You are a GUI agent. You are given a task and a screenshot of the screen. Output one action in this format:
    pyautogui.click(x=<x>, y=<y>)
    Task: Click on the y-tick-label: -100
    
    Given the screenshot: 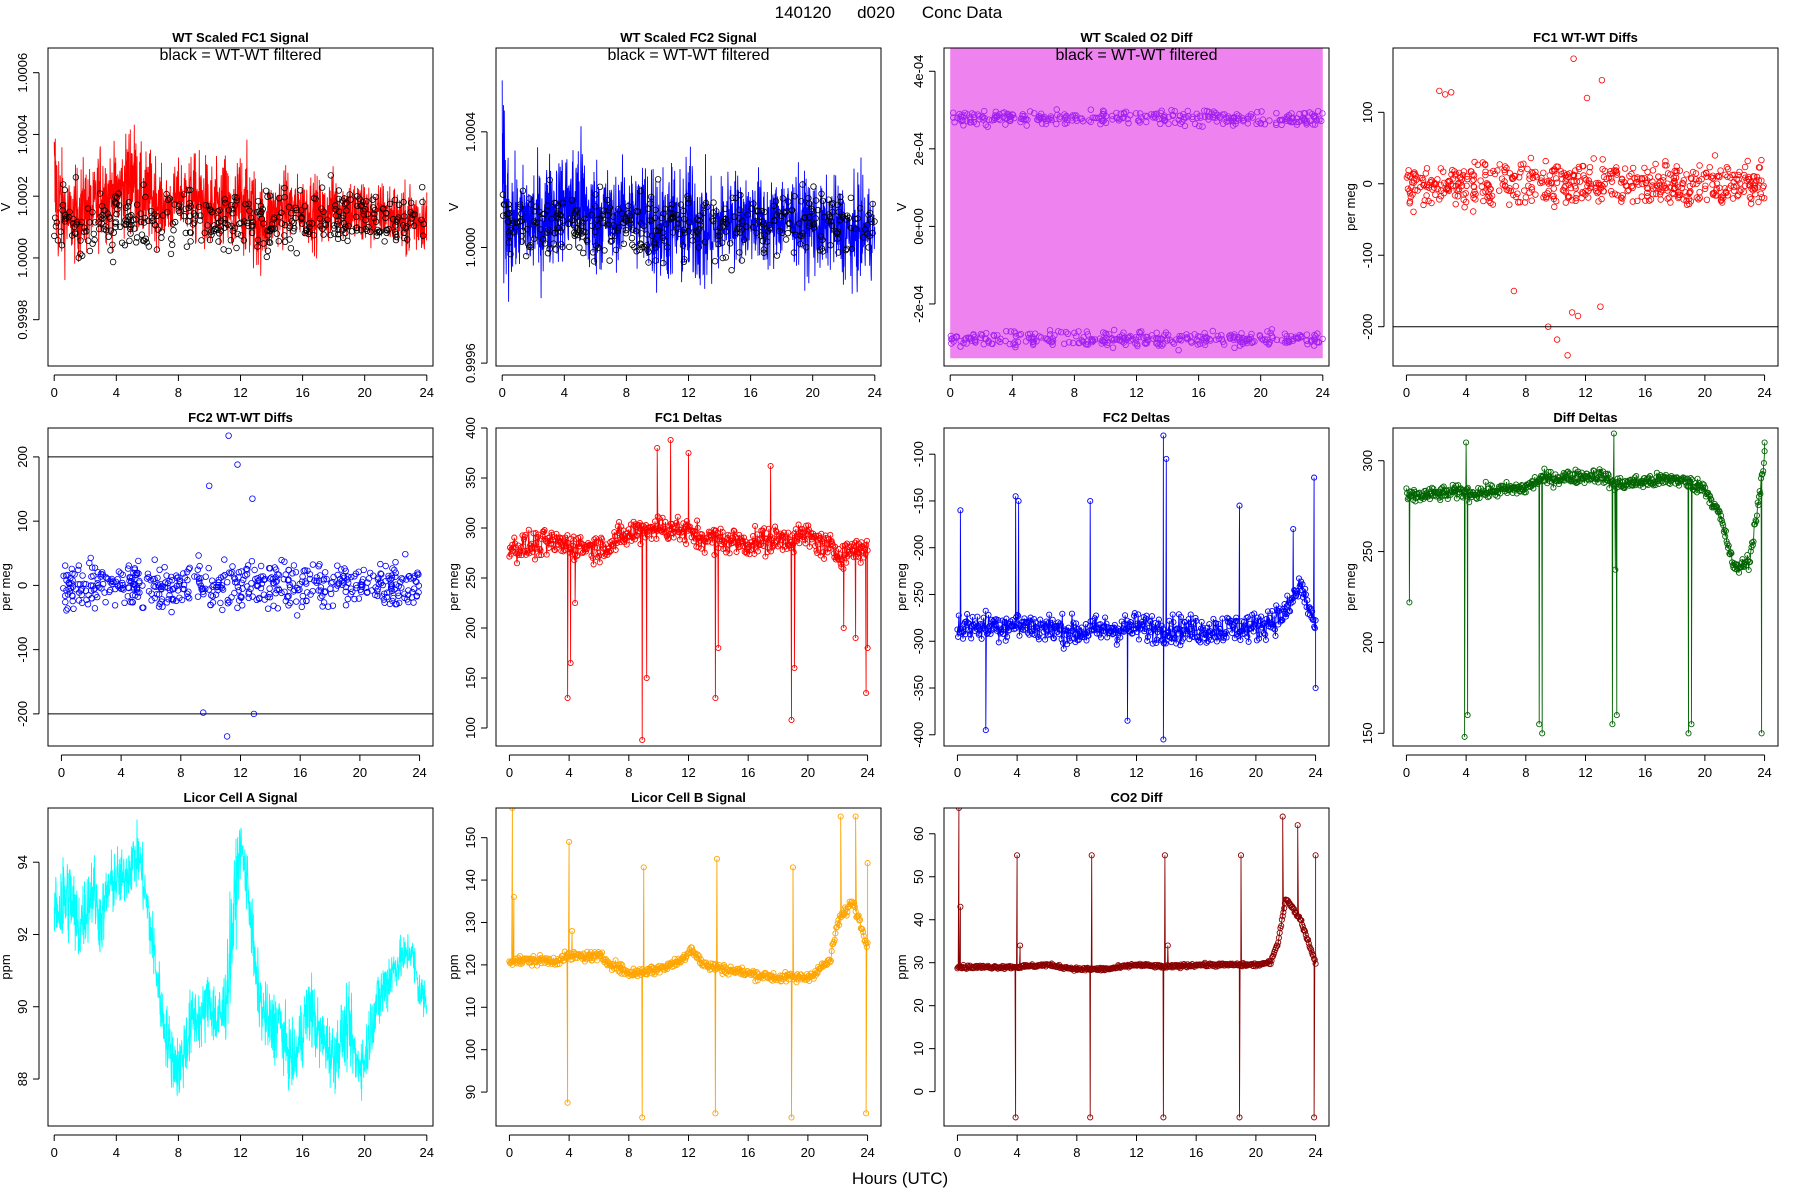 What is the action you would take?
    pyautogui.click(x=22, y=650)
    